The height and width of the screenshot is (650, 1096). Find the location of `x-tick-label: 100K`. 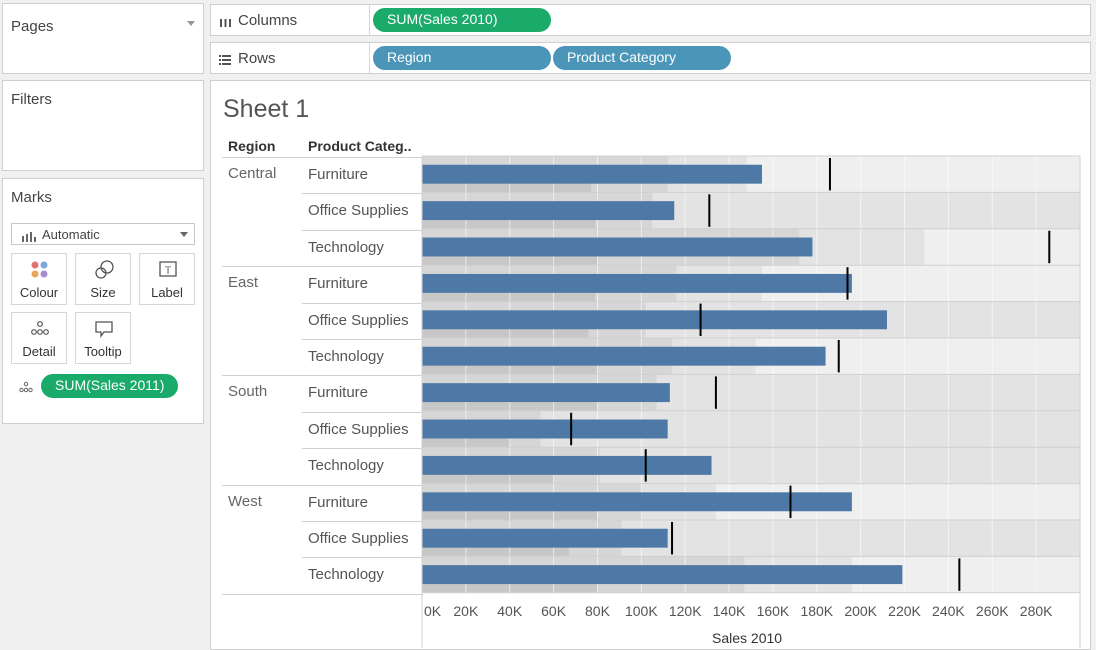

x-tick-label: 100K is located at coordinates (641, 611).